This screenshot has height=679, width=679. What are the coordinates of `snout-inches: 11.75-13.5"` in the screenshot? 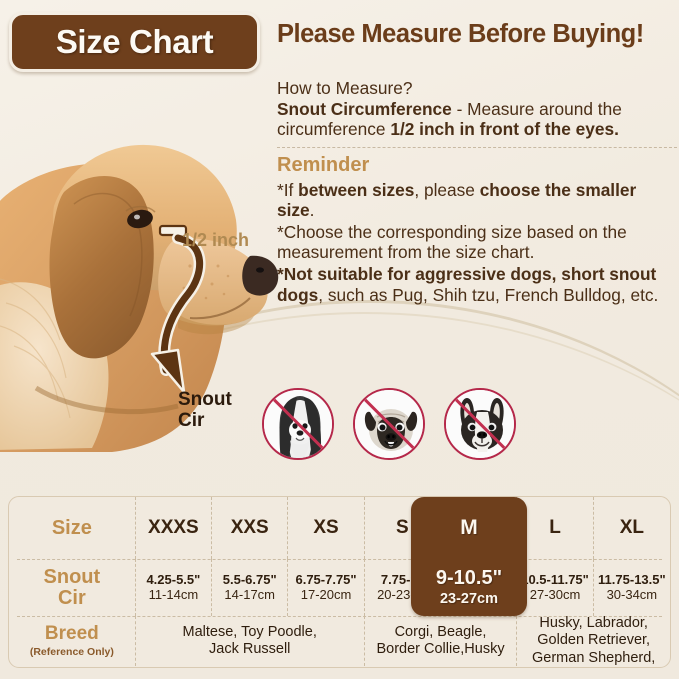 It's located at (632, 580).